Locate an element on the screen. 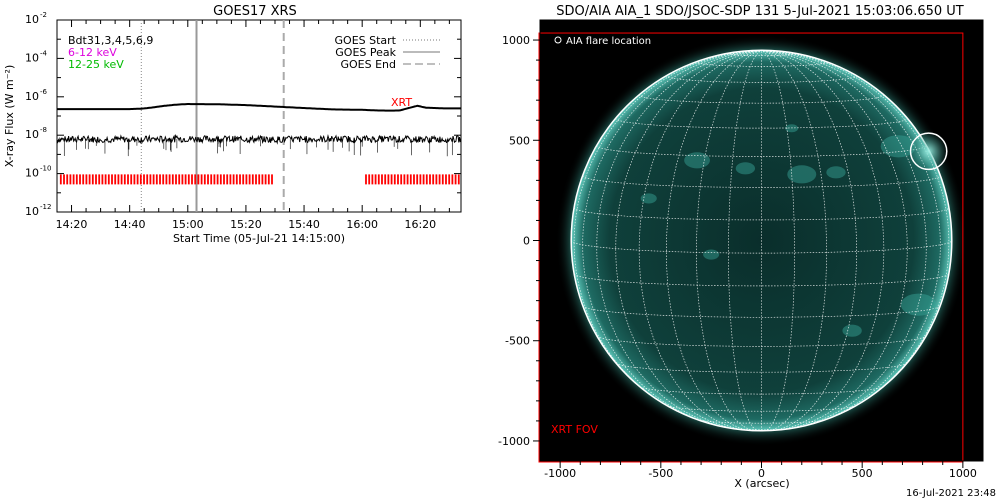  x-tick-label: 16:20 is located at coordinates (420, 224).